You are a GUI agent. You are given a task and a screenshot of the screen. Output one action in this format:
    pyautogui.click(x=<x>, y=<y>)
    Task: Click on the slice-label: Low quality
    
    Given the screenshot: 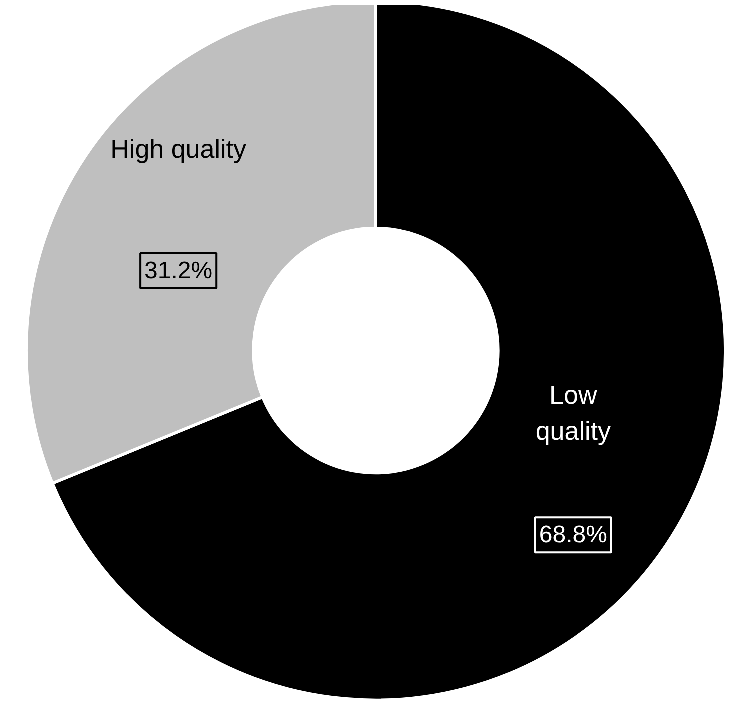 What is the action you would take?
    pyautogui.click(x=573, y=413)
    